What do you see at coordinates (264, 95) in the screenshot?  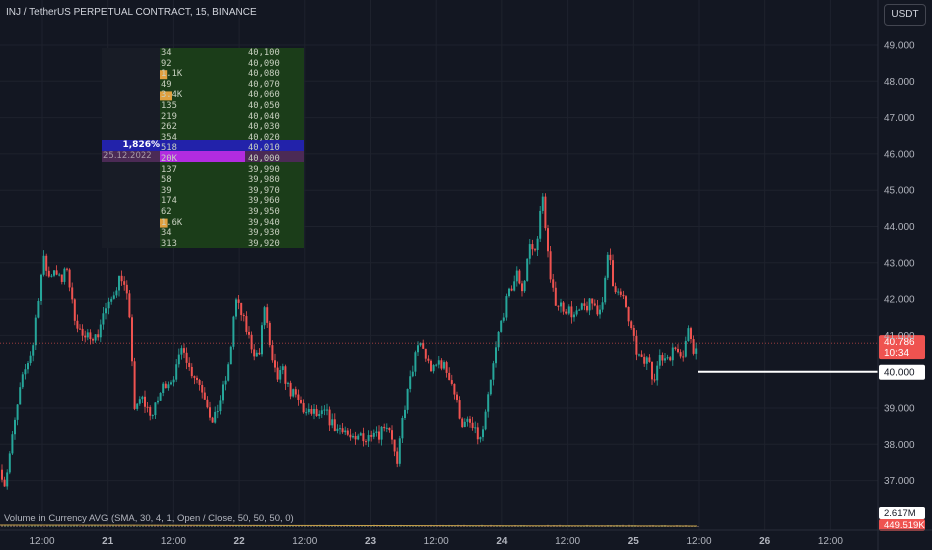 I see `orderbook-price: 40,060` at bounding box center [264, 95].